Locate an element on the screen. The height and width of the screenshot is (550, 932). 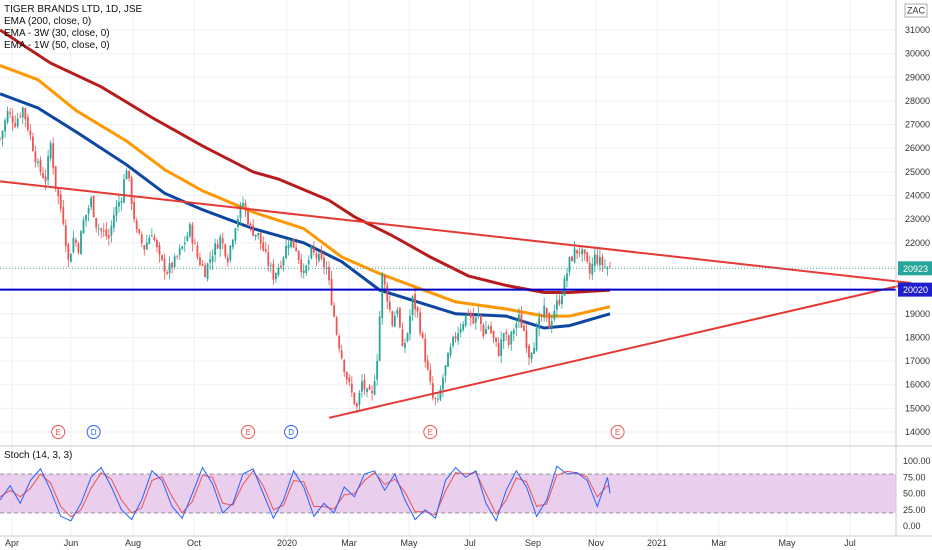
x-tick-label: Apr is located at coordinates (12, 543).